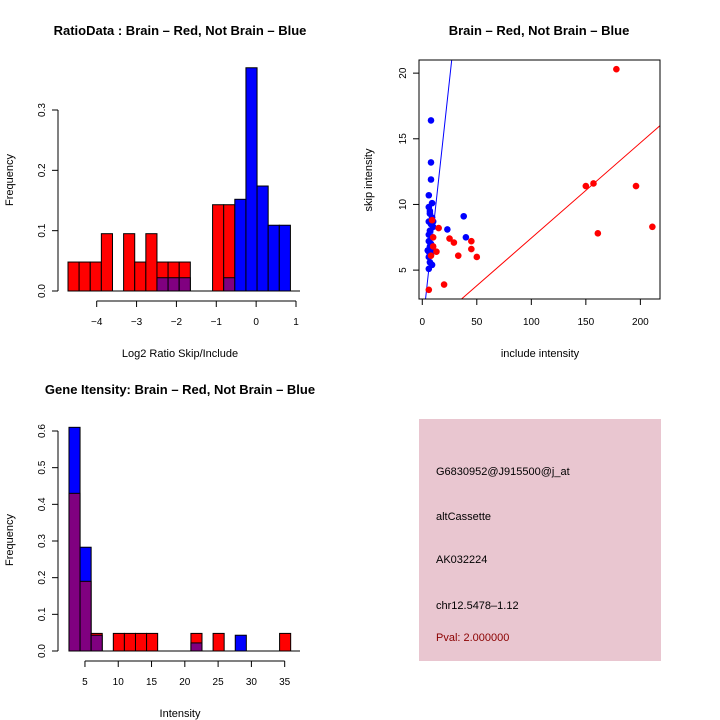 This screenshot has width=720, height=720. What do you see at coordinates (464, 517) in the screenshot?
I see `event-type: altCassette` at bounding box center [464, 517].